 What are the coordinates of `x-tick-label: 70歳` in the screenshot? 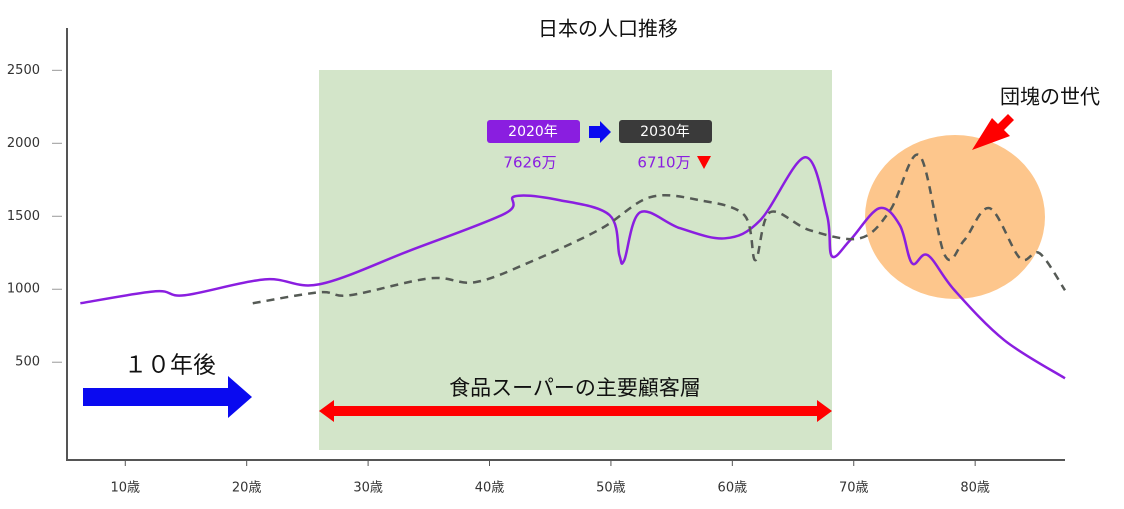 It's located at (854, 488).